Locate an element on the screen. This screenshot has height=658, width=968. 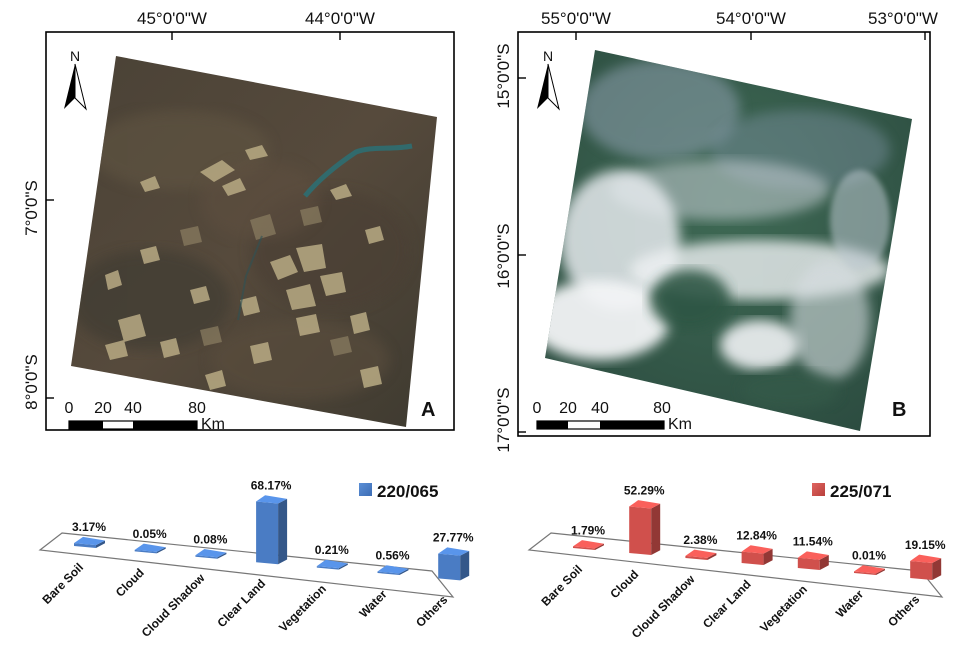
panel-letter-a: A is located at coordinates (428, 410).